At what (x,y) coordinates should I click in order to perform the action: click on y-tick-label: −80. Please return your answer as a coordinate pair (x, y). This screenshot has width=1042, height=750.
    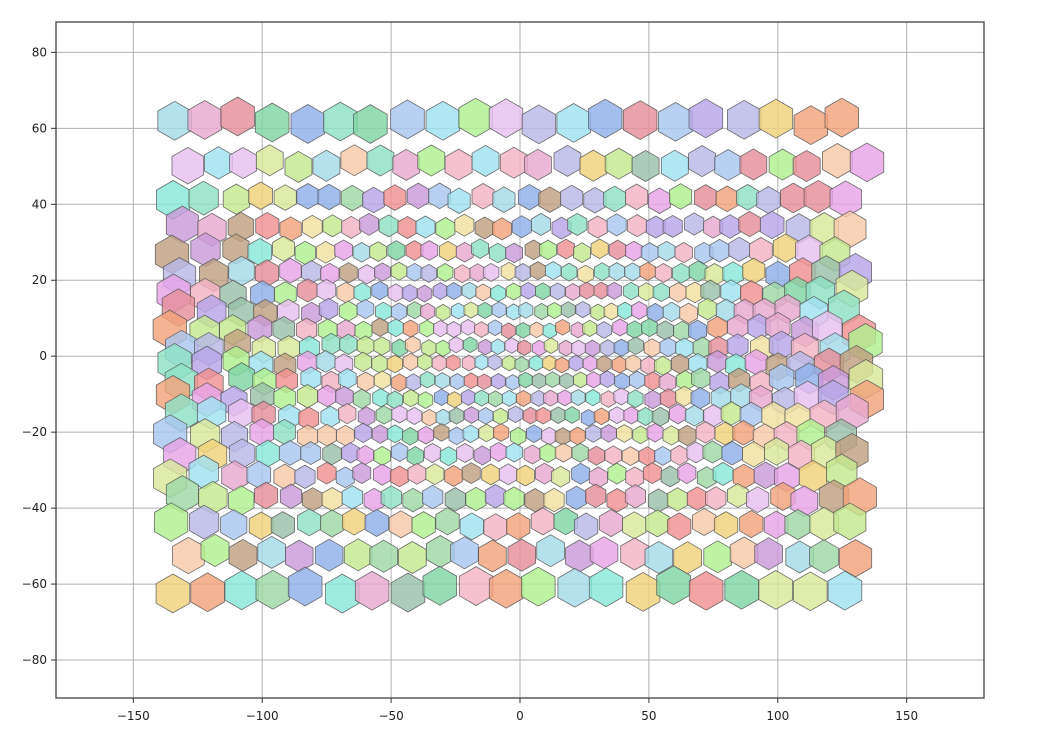
    Looking at the image, I should click on (34, 660).